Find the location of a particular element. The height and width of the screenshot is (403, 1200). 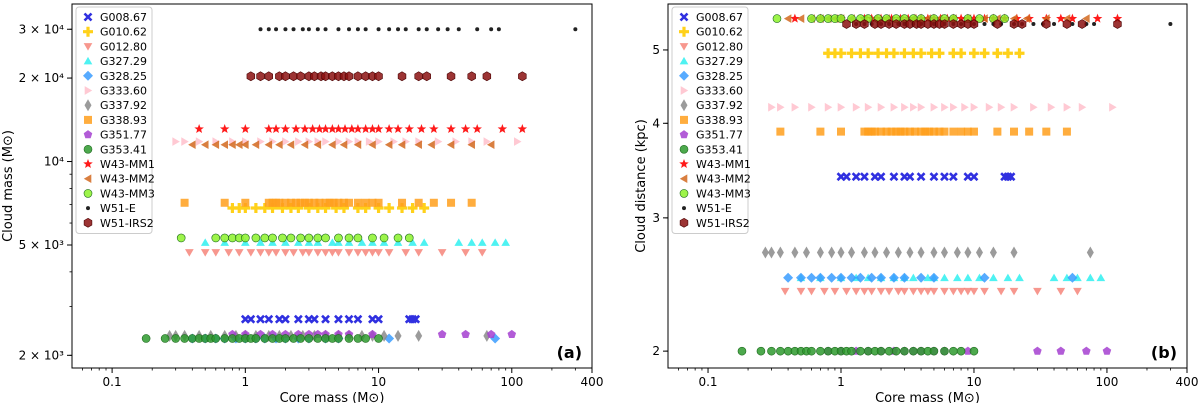

legend-item-g338-93: G338.93 is located at coordinates (711, 120).